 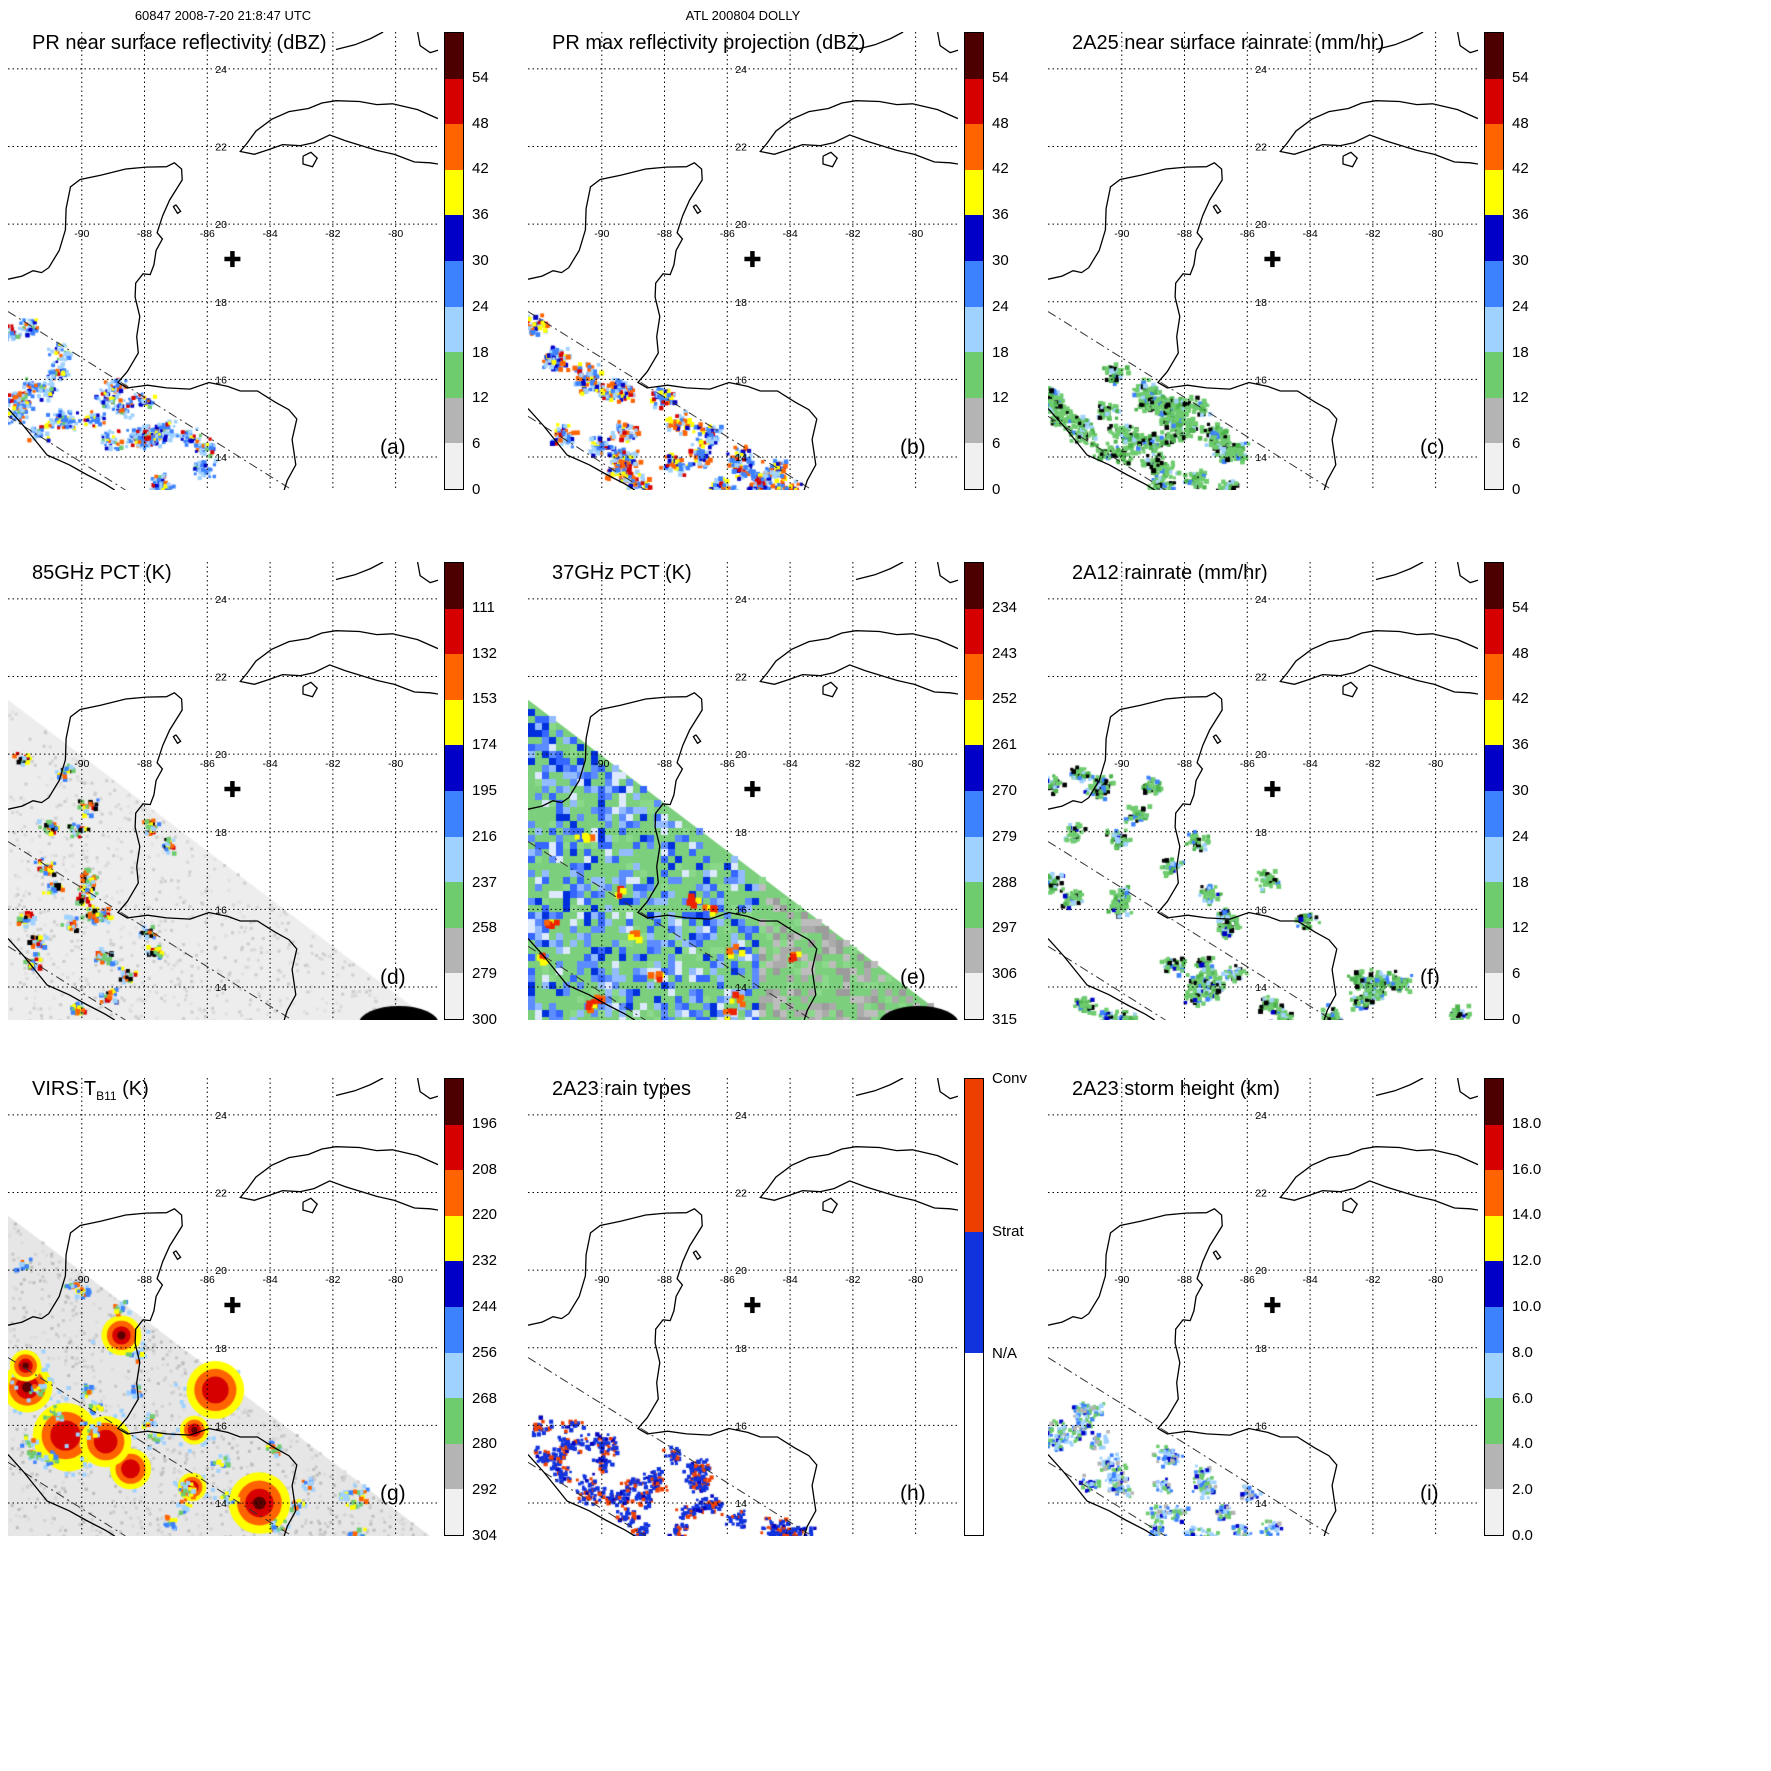 What do you see at coordinates (1527, 1215) in the screenshot?
I see `colorbar-tick-label: 14.0` at bounding box center [1527, 1215].